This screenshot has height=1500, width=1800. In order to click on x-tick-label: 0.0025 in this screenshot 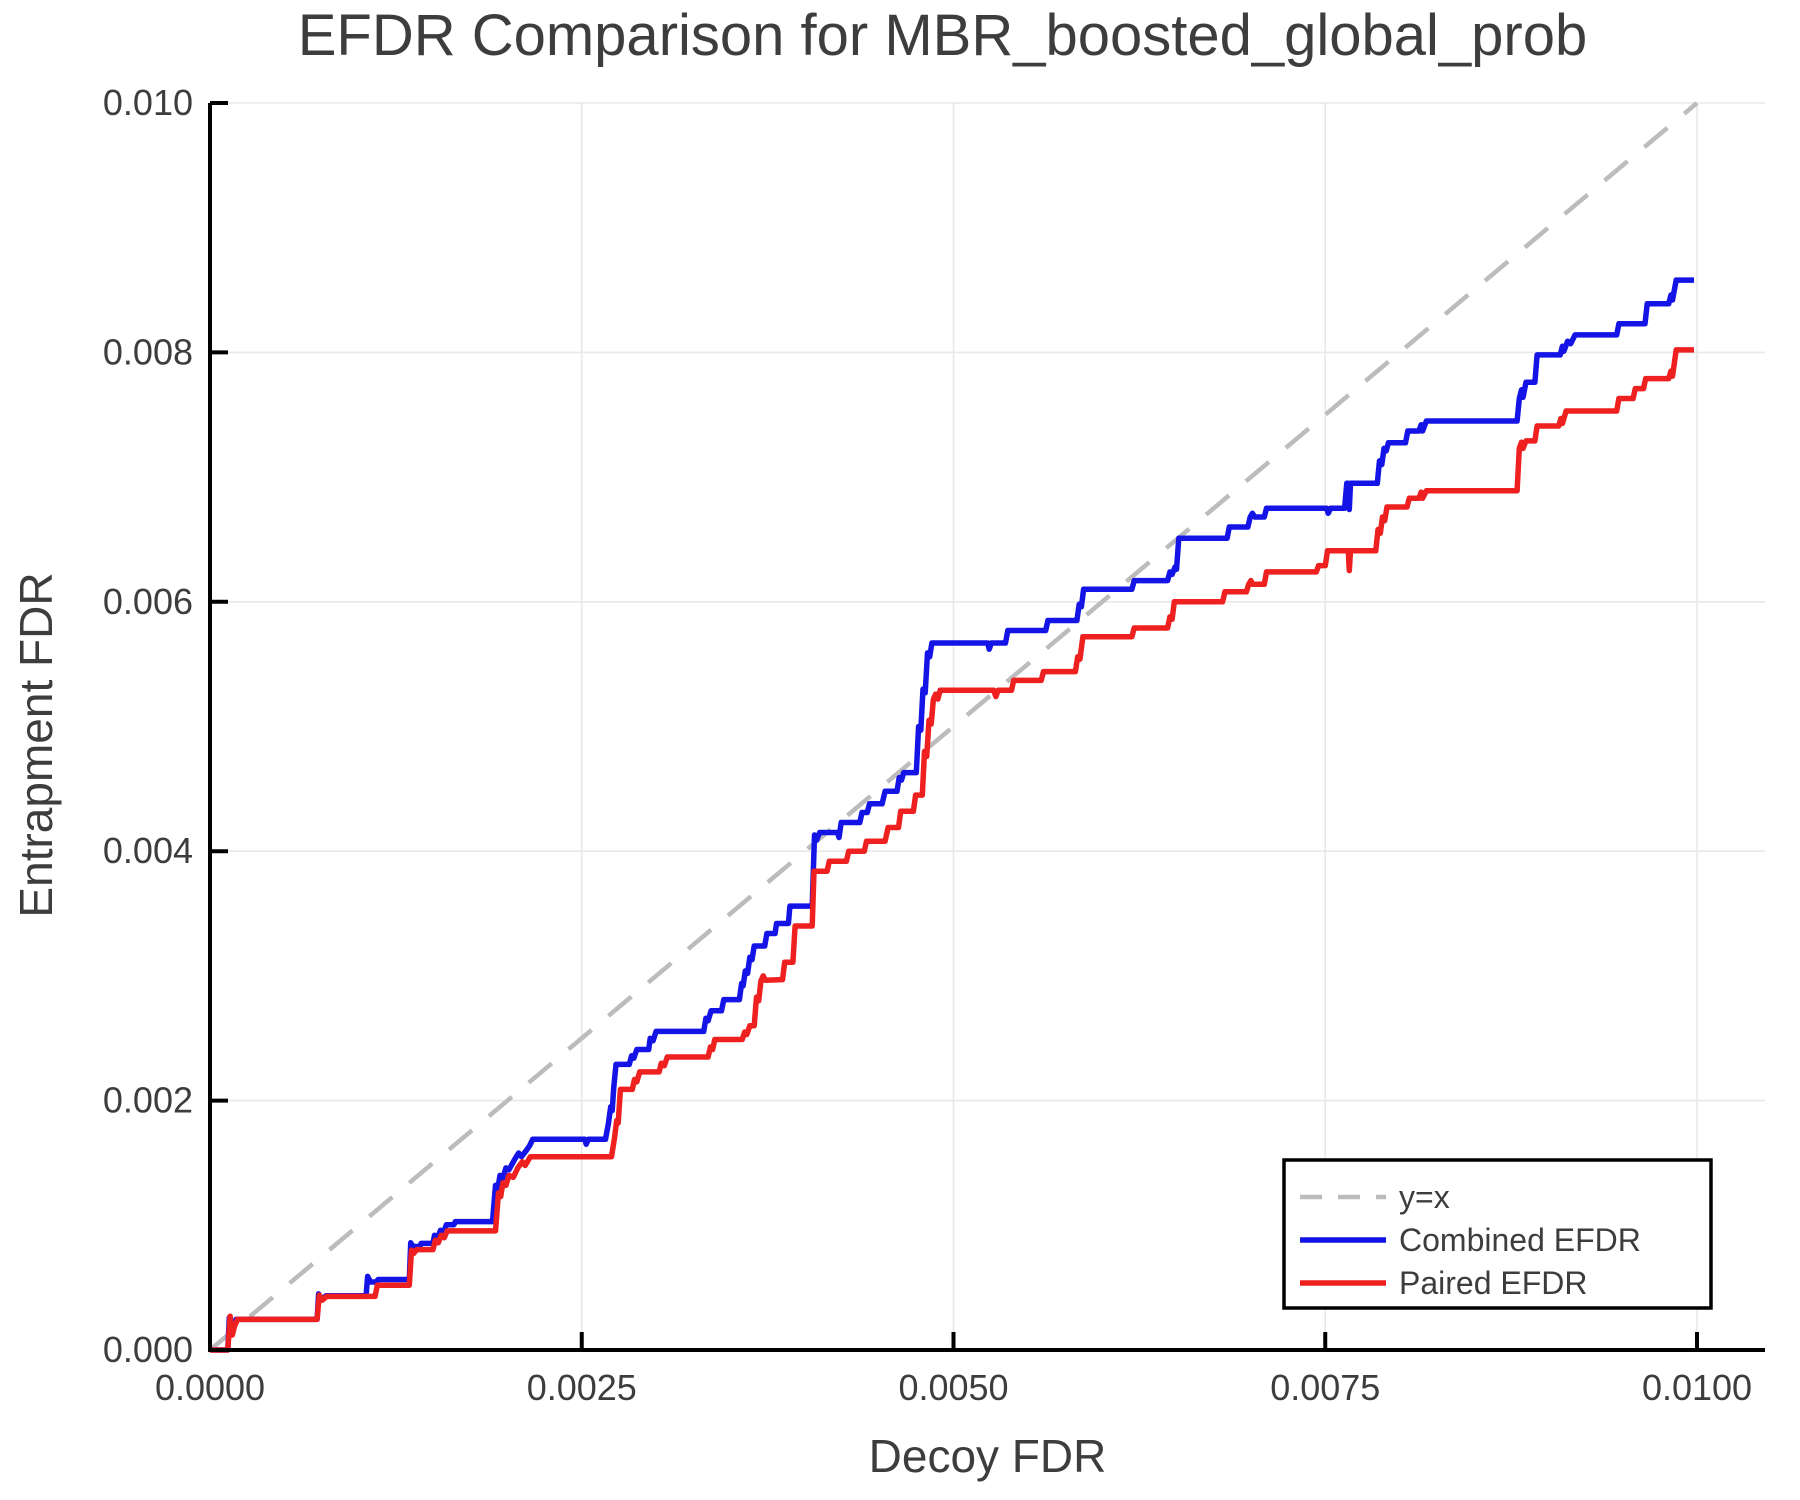, I will do `click(582, 1387)`.